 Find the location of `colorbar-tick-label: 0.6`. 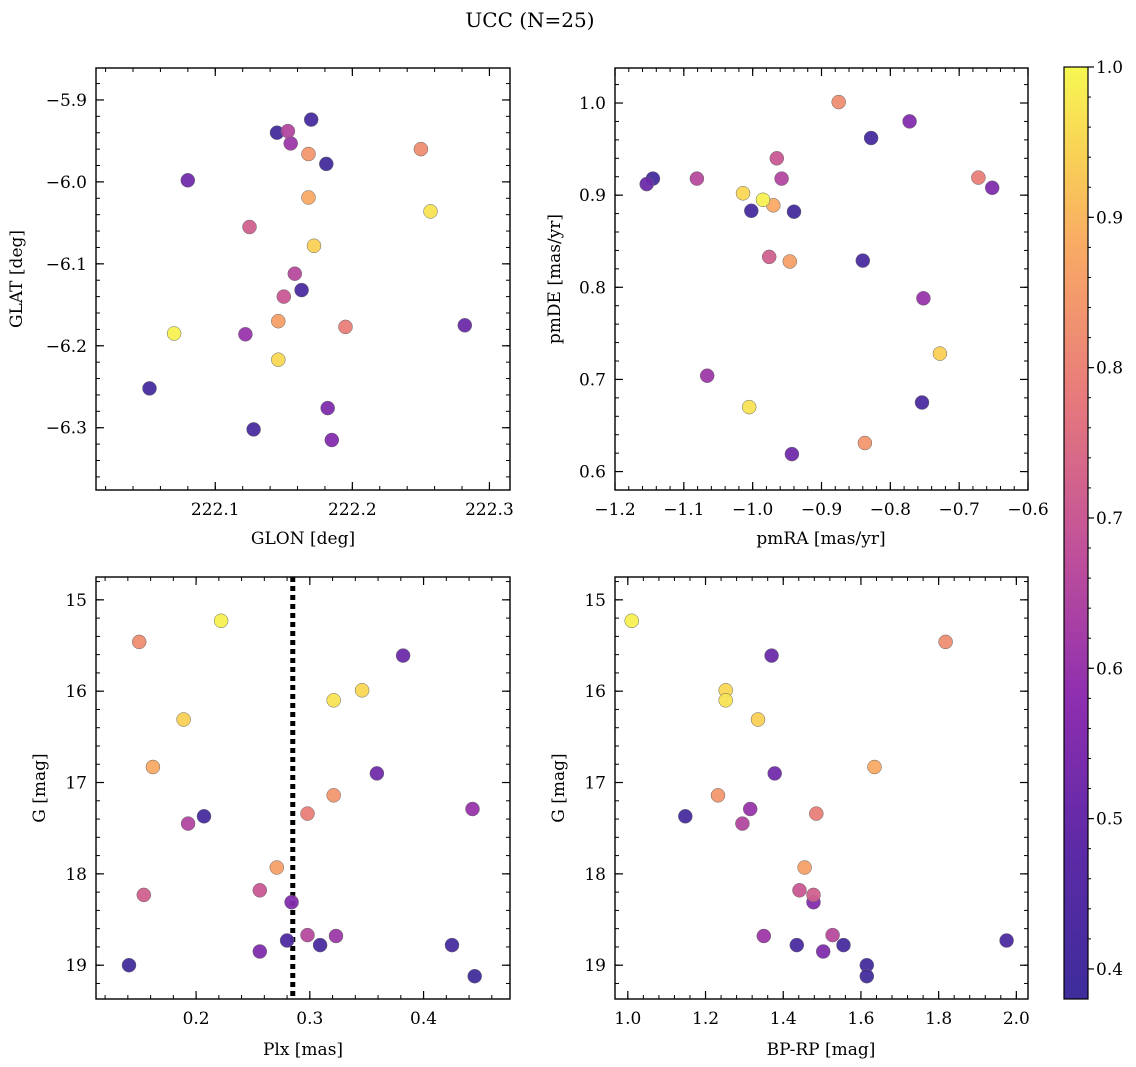

colorbar-tick-label: 0.6 is located at coordinates (1109, 669).